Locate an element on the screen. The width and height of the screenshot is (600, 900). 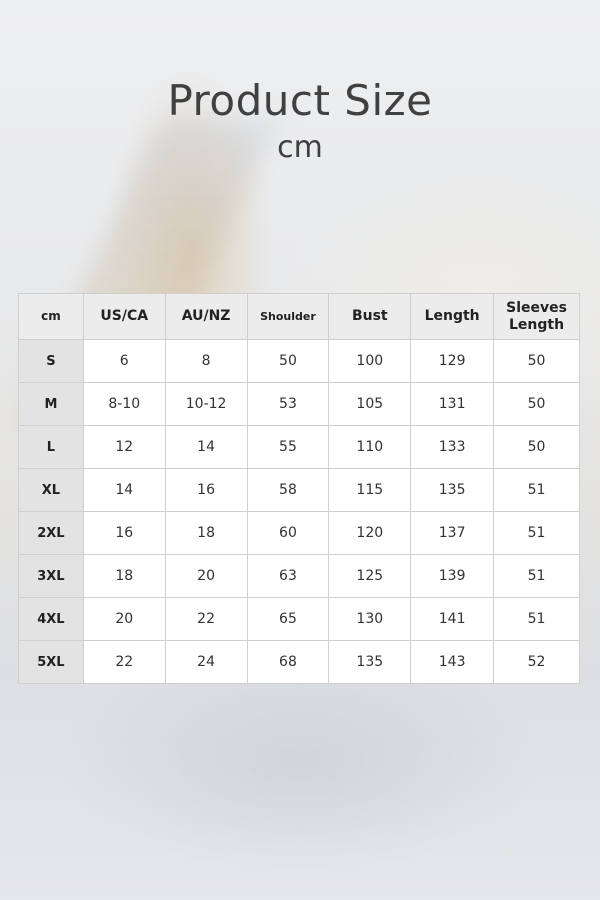
table-cell: 129 is located at coordinates (452, 361).